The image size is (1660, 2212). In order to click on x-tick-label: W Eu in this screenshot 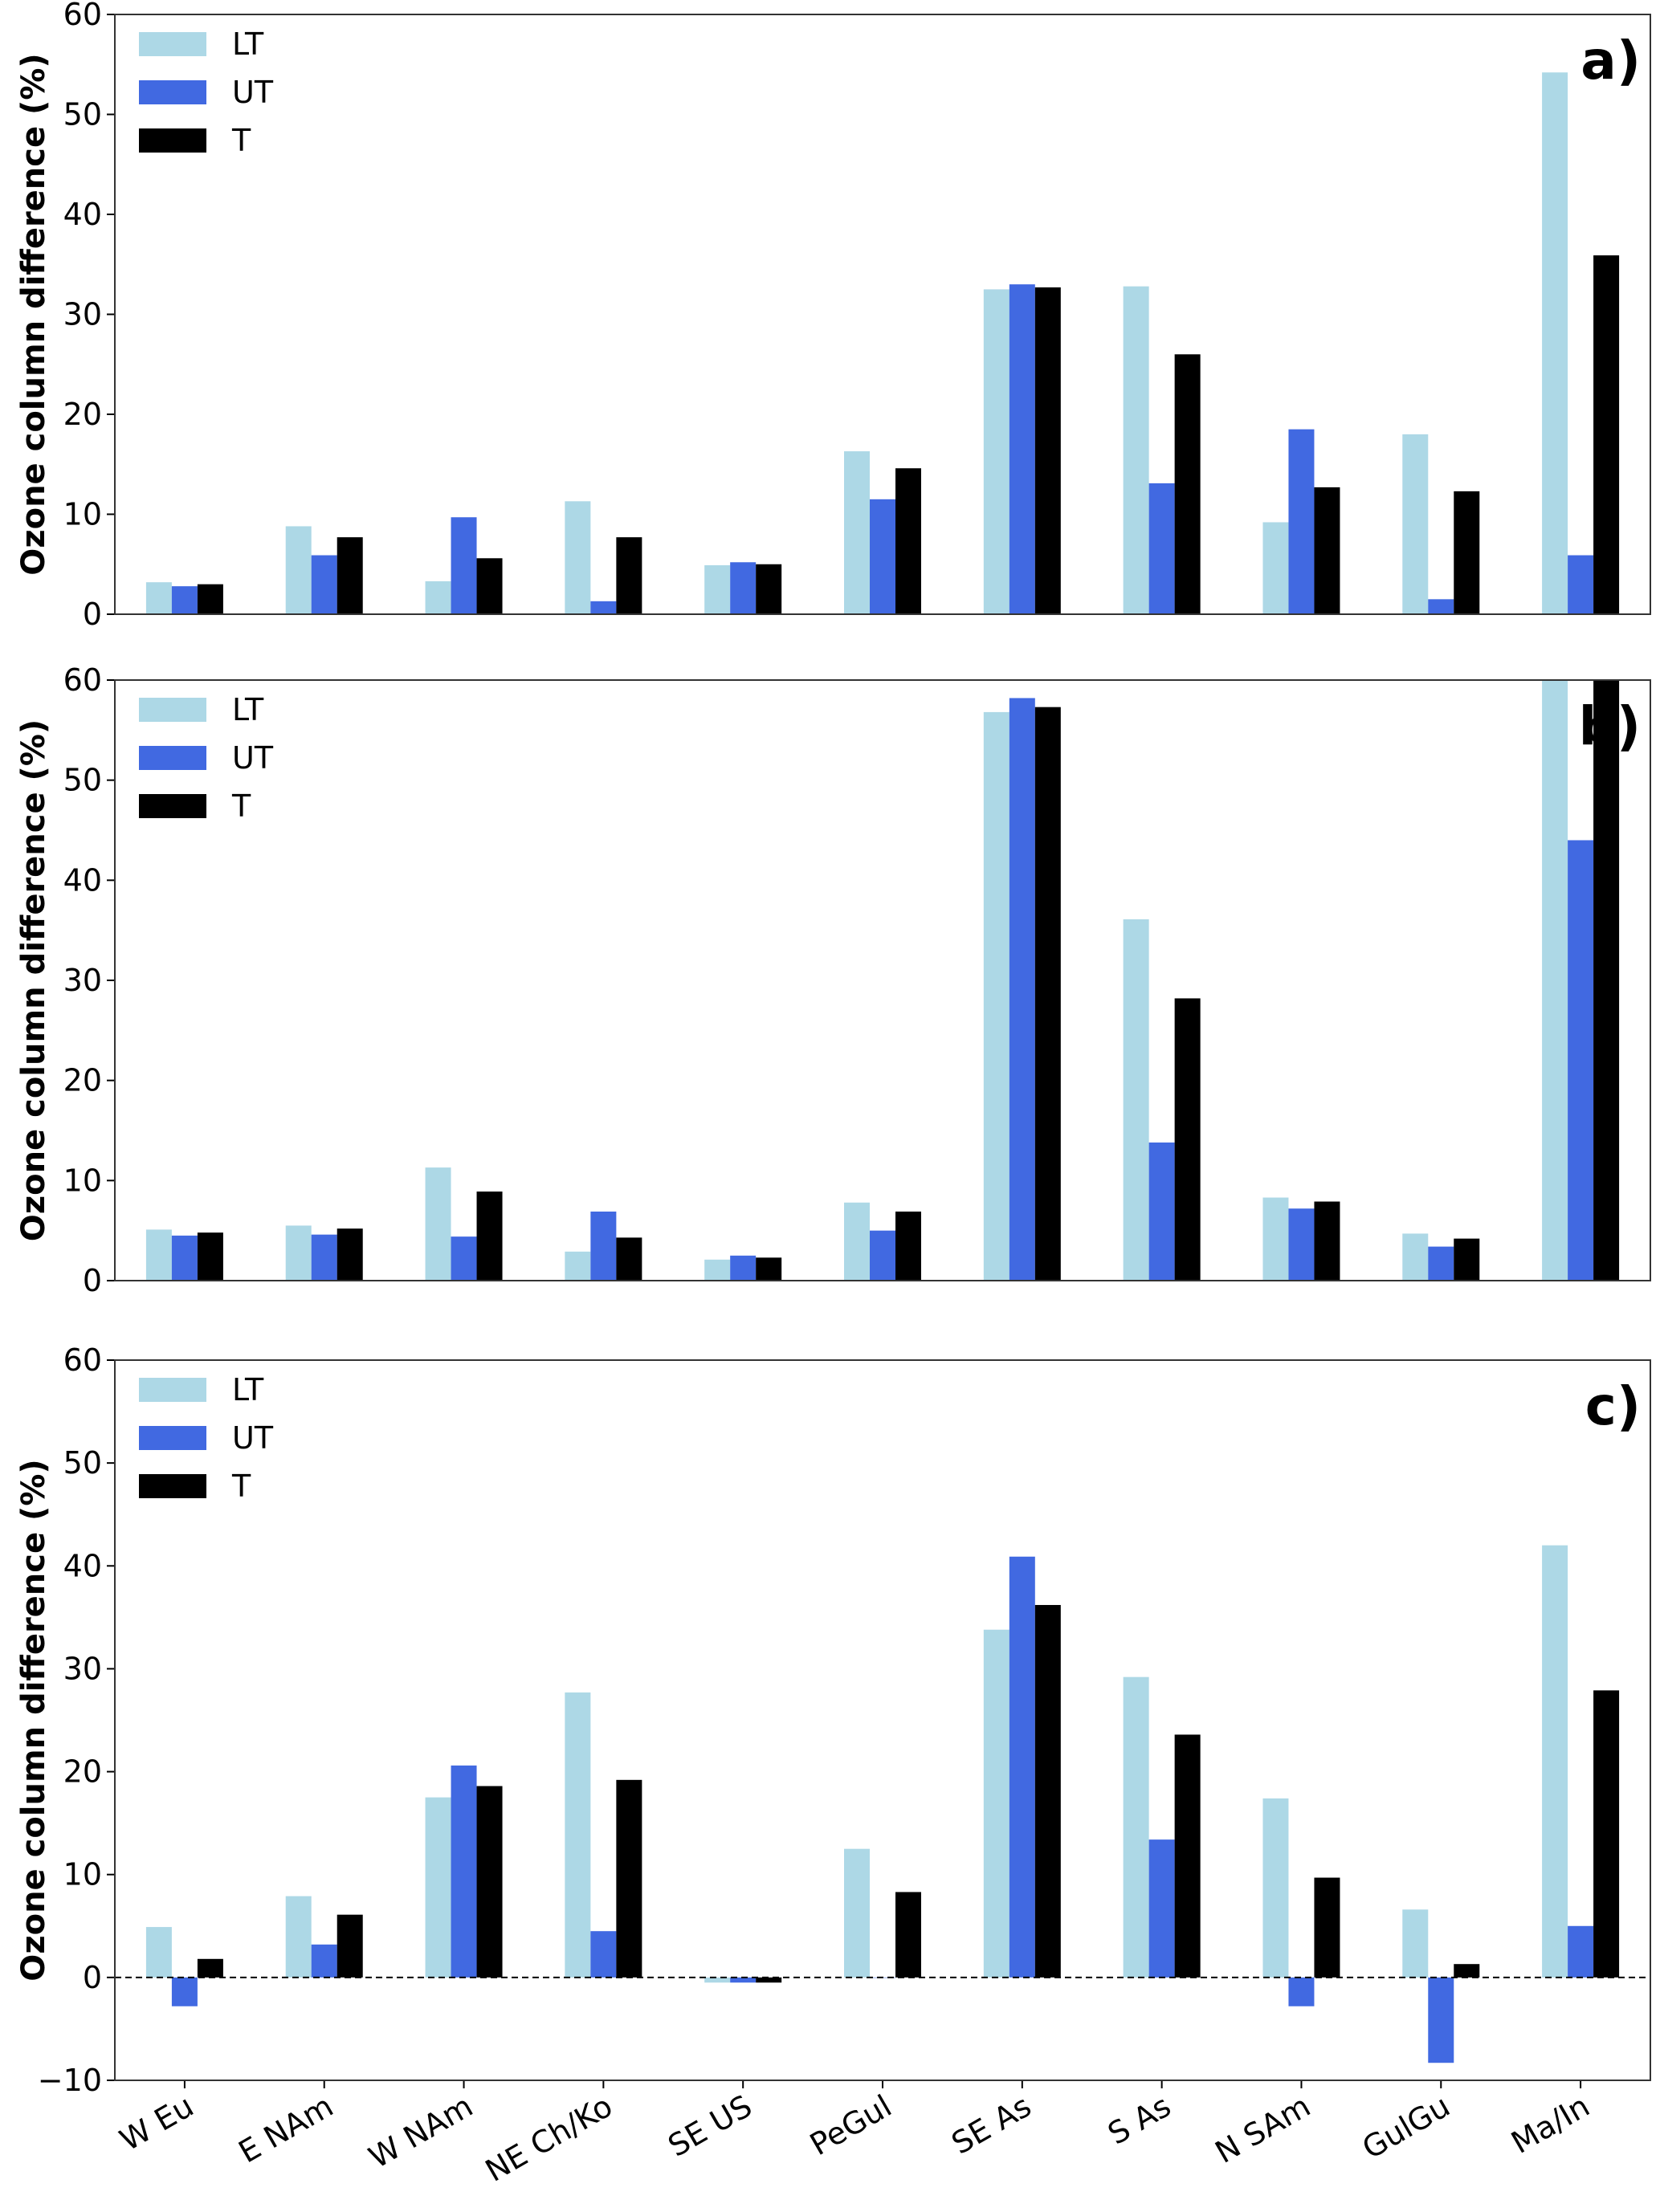, I will do `click(157, 2123)`.